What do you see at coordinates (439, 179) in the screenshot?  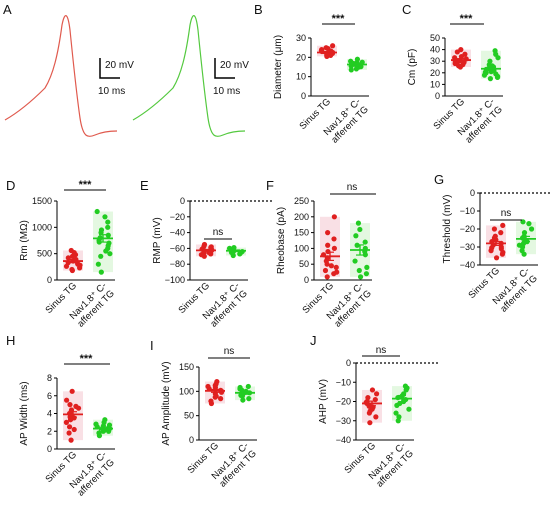 I see `panel-label-G: G` at bounding box center [439, 179].